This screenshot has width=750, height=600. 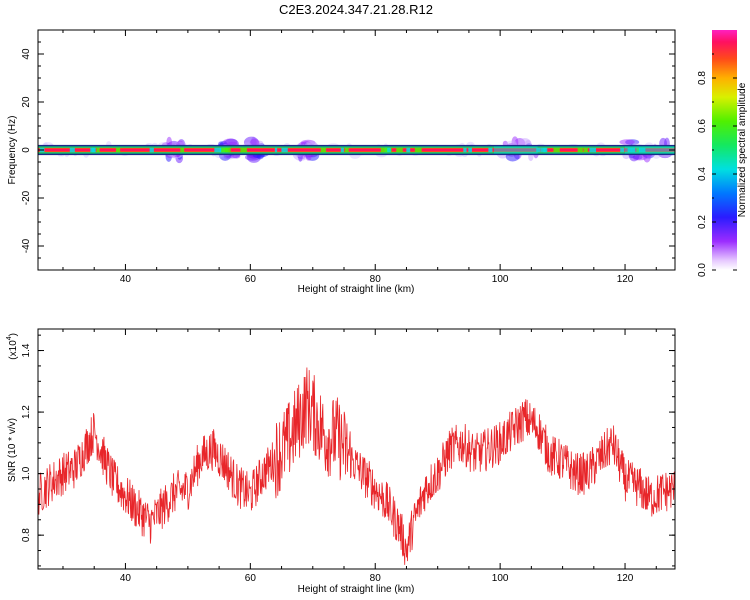 I want to click on snr-xlabel: Height of straight line (km), so click(x=356, y=589).